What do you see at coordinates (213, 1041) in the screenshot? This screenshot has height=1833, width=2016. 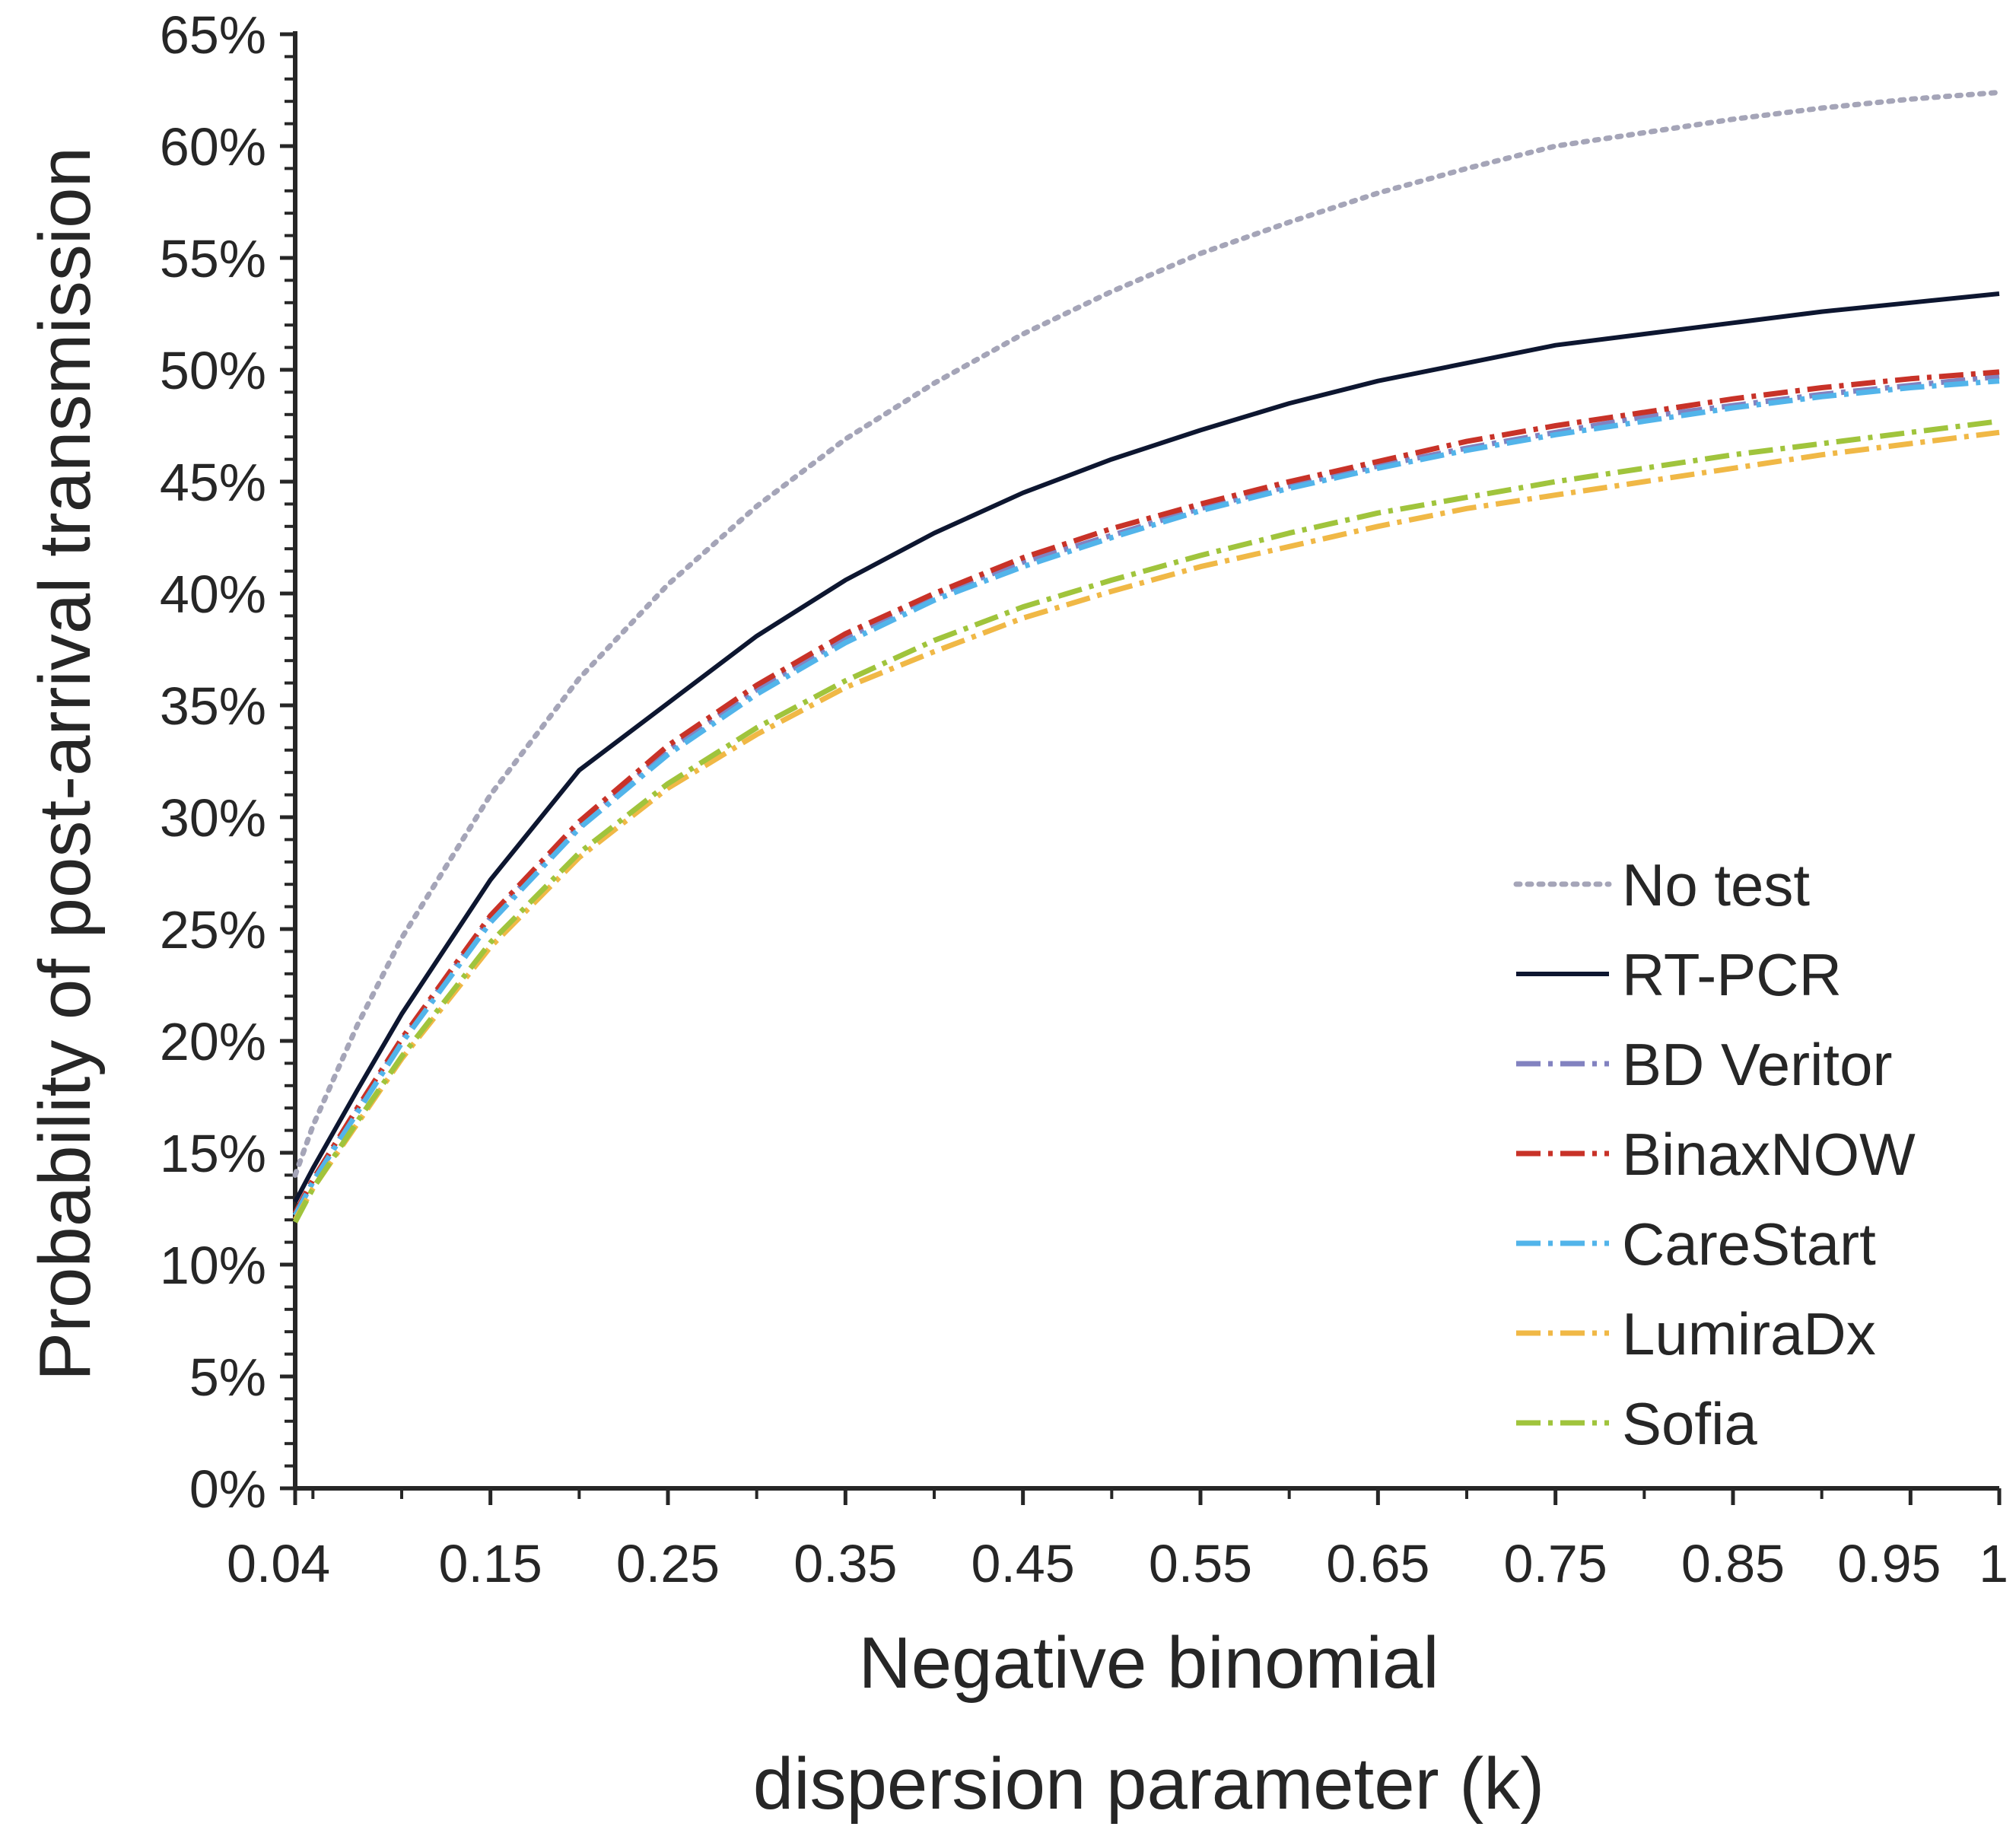 I see `y-tick-label: 20%` at bounding box center [213, 1041].